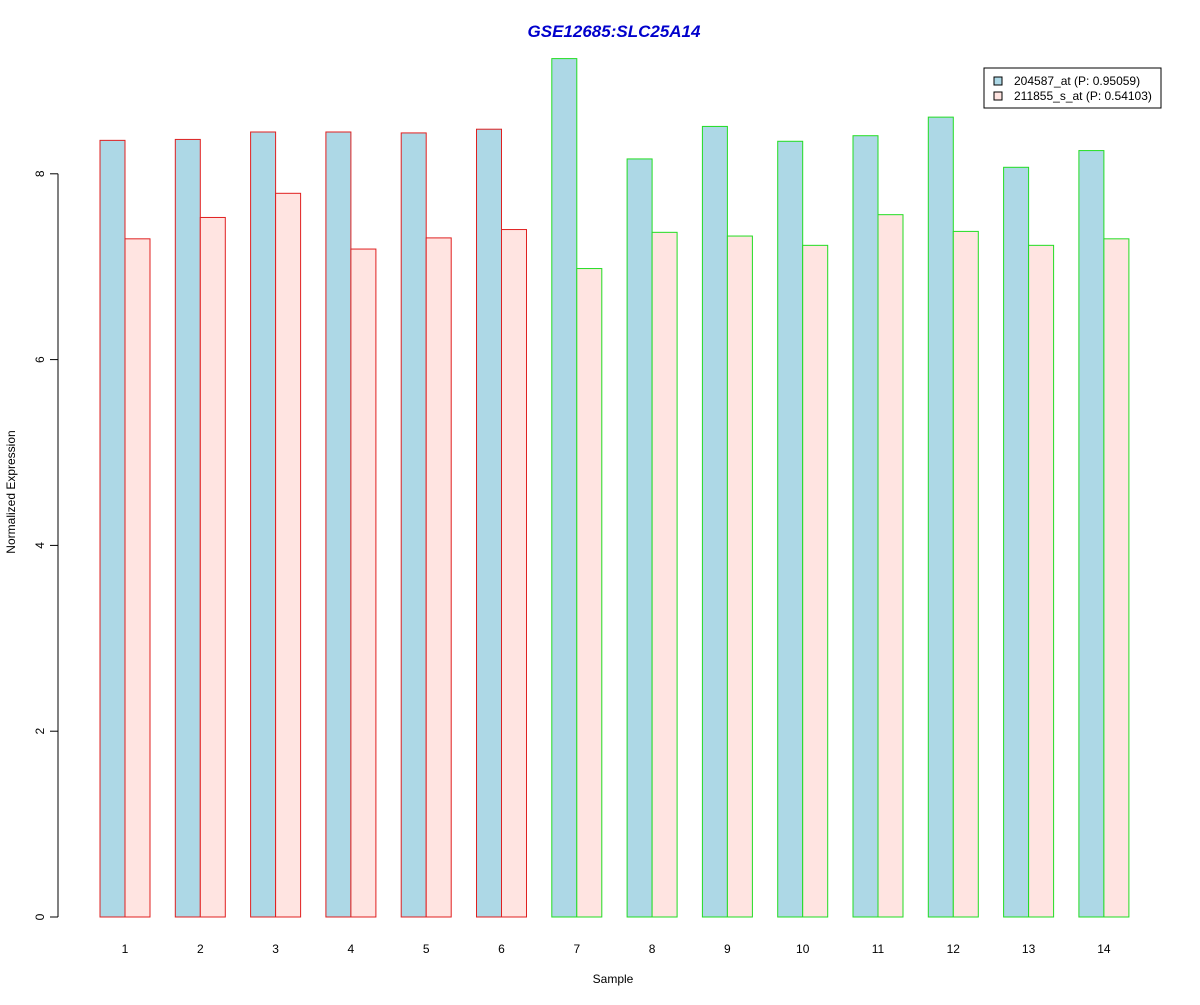 The height and width of the screenshot is (1005, 1200). Describe the element at coordinates (40, 173) in the screenshot. I see `y-tick-label: 8` at that location.